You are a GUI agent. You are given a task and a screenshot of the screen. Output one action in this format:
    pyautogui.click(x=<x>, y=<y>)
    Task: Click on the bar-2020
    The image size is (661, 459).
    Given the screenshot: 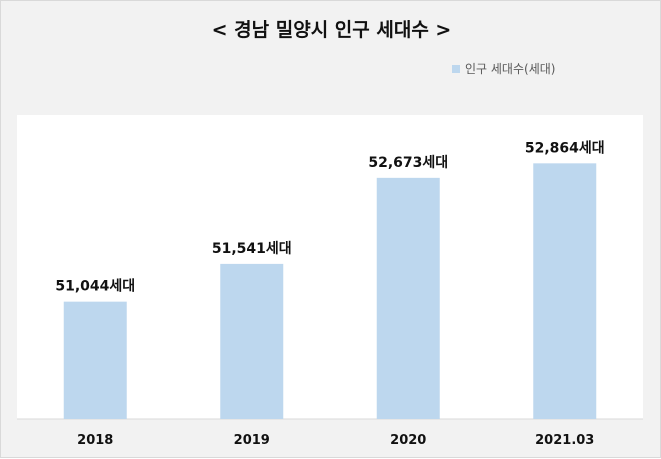 What is the action you would take?
    pyautogui.click(x=408, y=298)
    